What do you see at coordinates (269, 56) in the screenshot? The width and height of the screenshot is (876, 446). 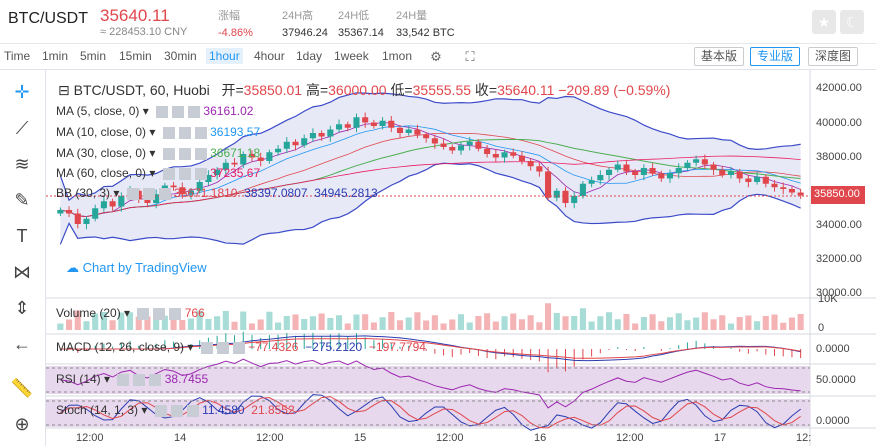 I see `interval-4hour: 4hour` at bounding box center [269, 56].